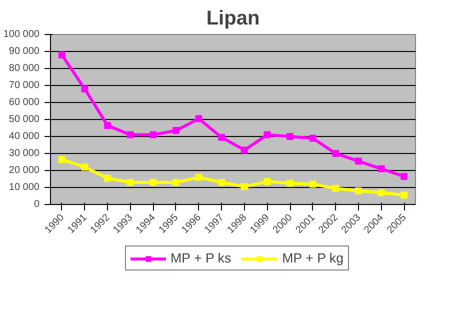 The height and width of the screenshot is (332, 450). I want to click on chart-title: Lipan, so click(233, 19).